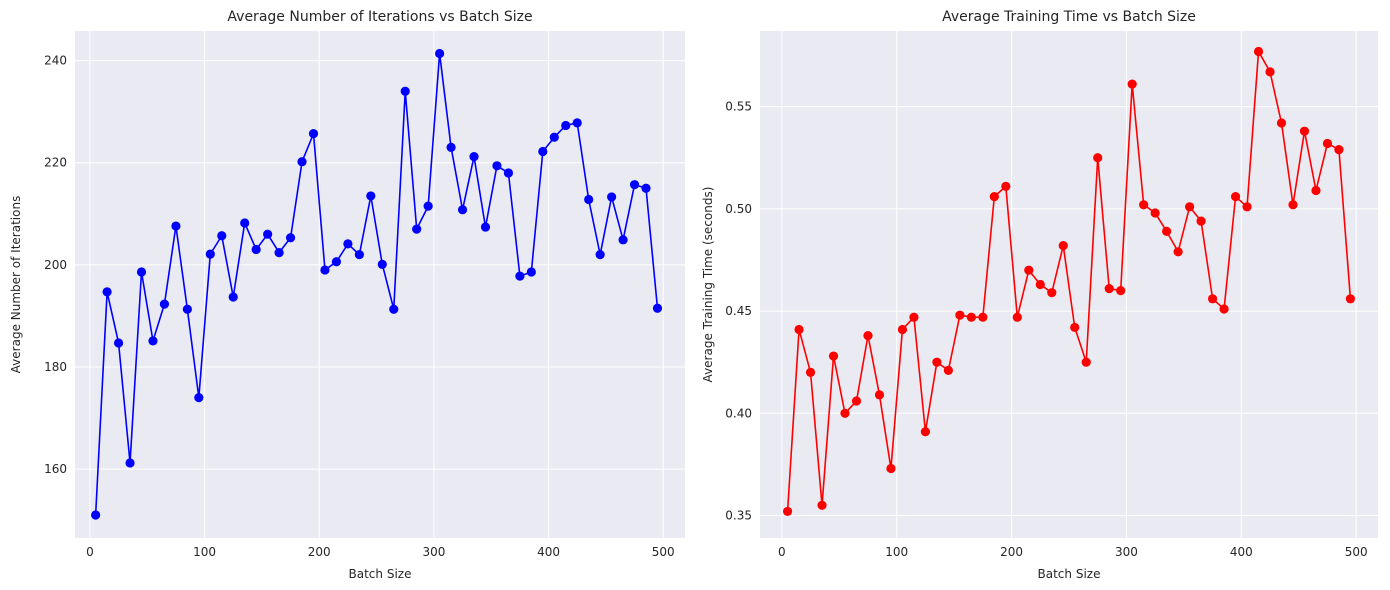  I want to click on x-axis-label: Batch Size, so click(1069, 574).